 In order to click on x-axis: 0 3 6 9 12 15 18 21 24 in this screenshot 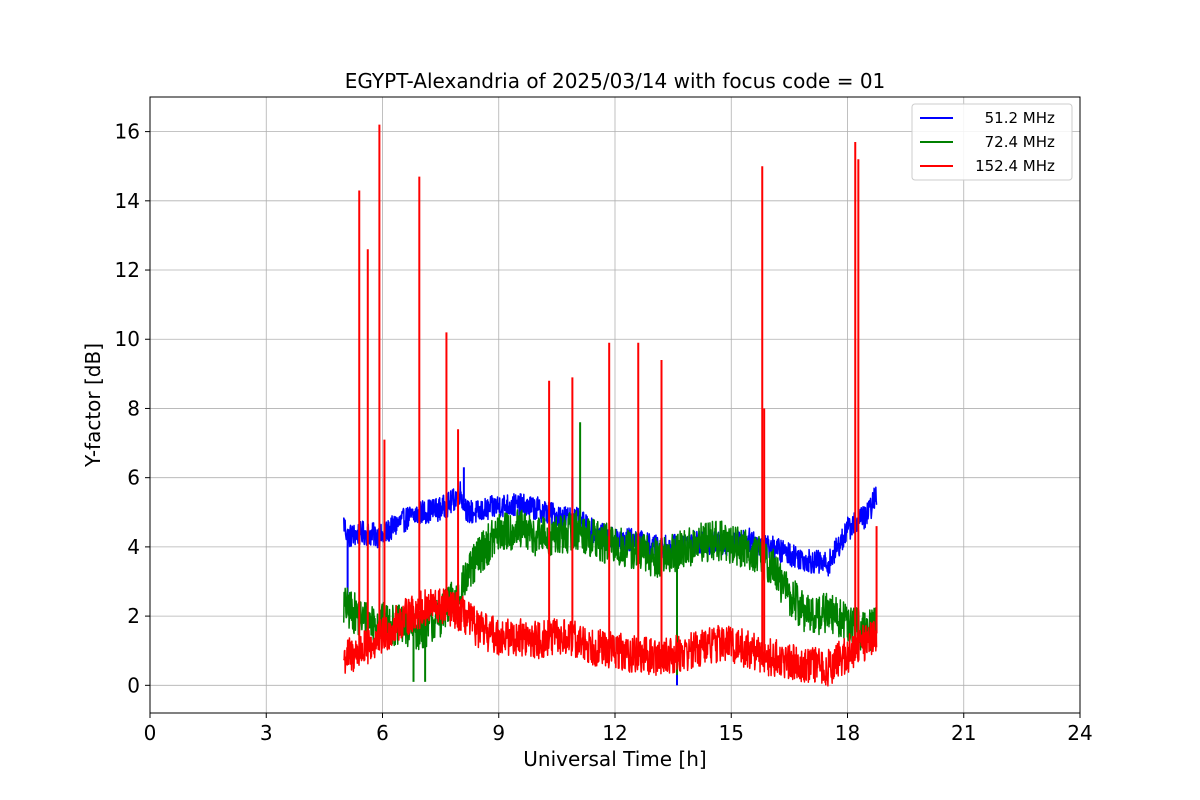, I will do `click(618, 729)`.